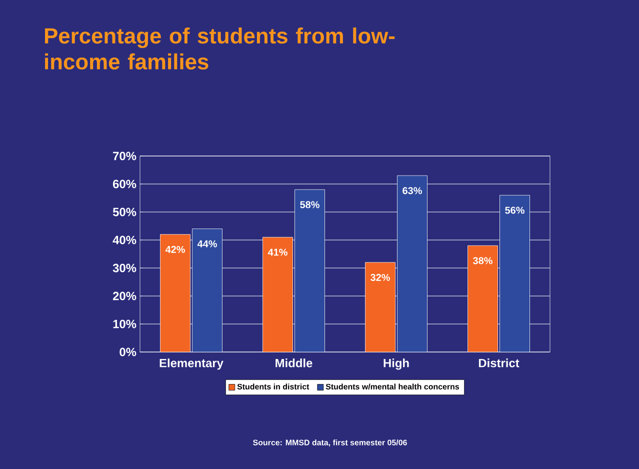  I want to click on y-tick-label: 20%, so click(124, 296).